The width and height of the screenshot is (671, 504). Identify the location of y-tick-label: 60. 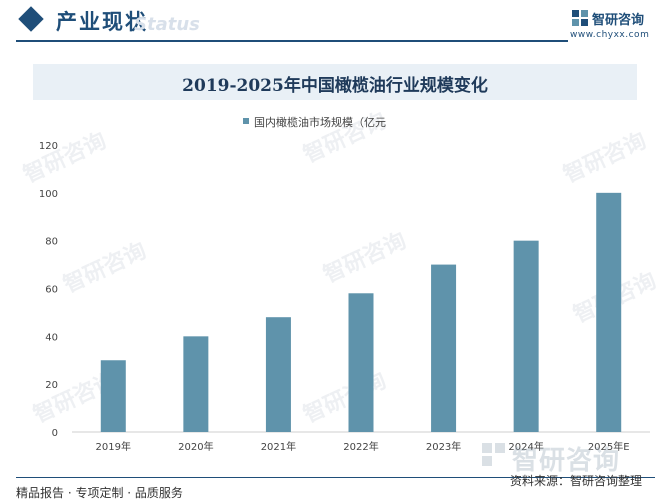
(51, 290).